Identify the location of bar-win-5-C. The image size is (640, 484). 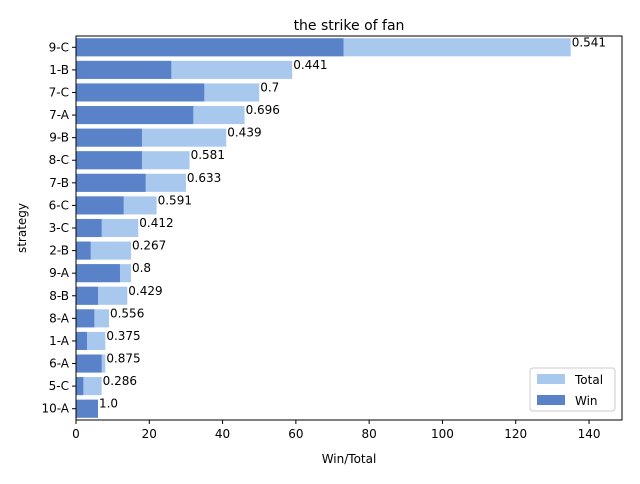
(80, 386).